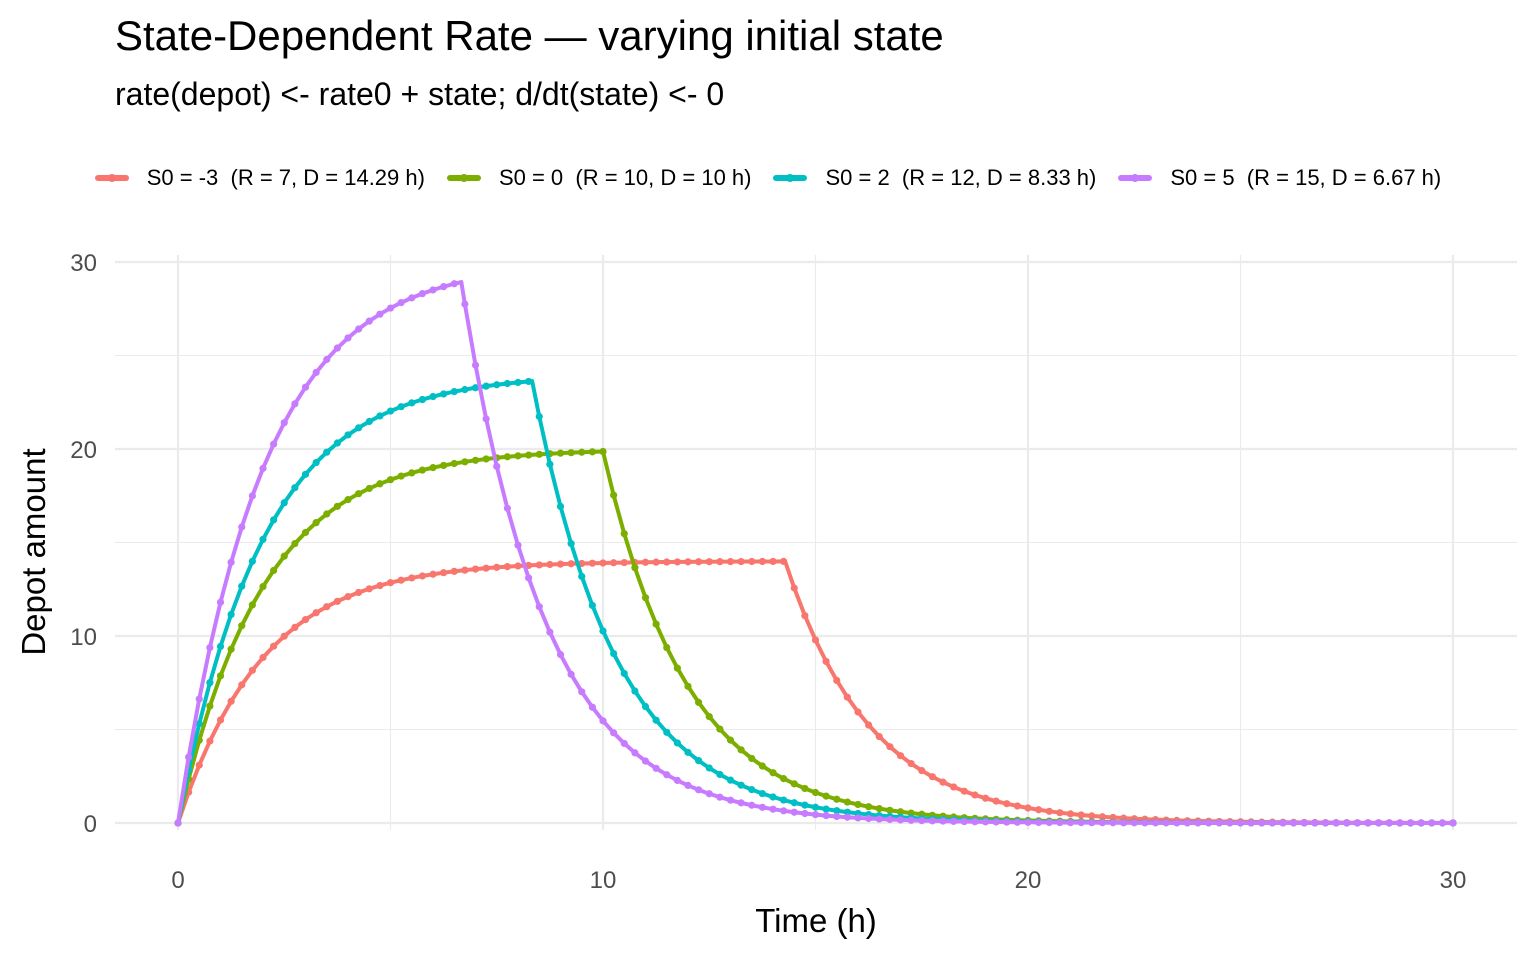 Image resolution: width=1536 pixels, height=960 pixels. Describe the element at coordinates (598, 178) in the screenshot. I see `legend-item: S0 = 0 (R = 10, D = 10 h)` at that location.